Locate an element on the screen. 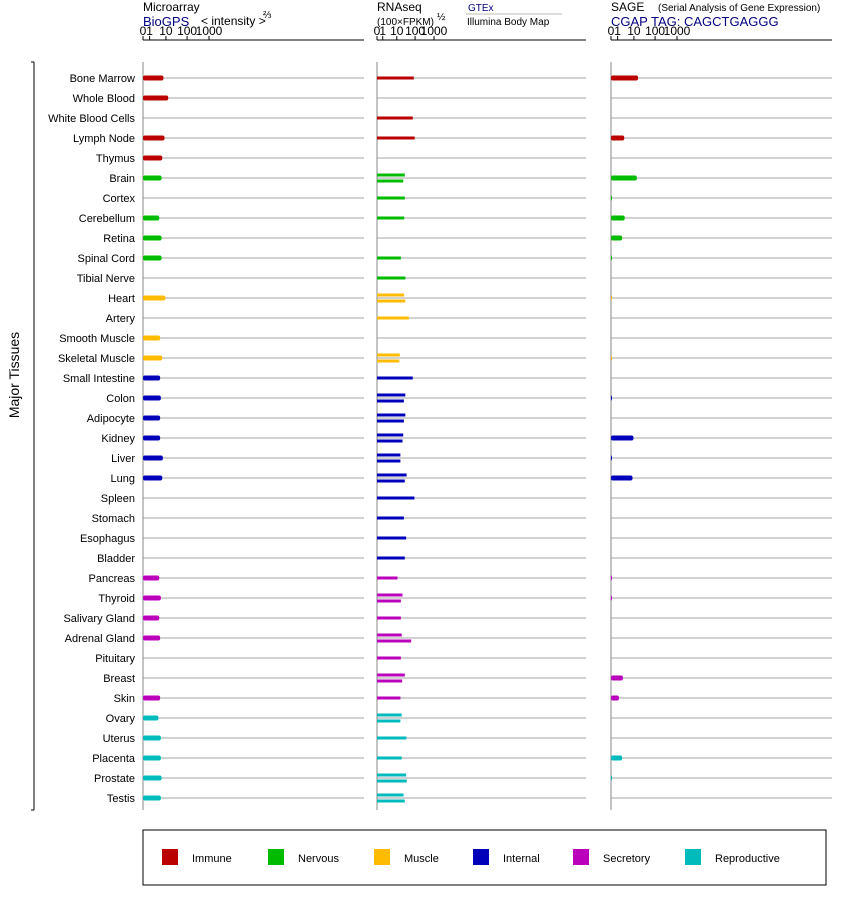  tissue-label: Spinal Cord is located at coordinates (106, 259).